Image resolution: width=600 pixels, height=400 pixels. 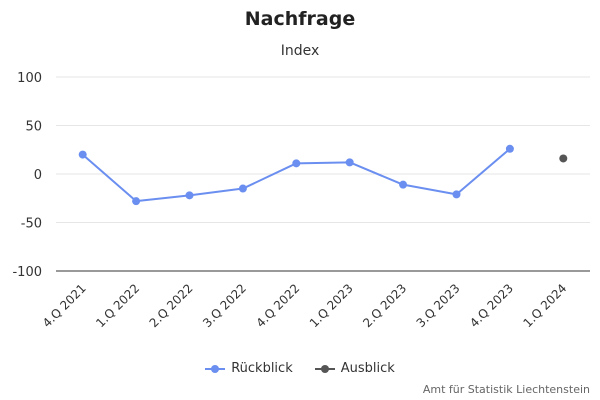 I want to click on y-tick-label: -100, so click(x=27, y=272).